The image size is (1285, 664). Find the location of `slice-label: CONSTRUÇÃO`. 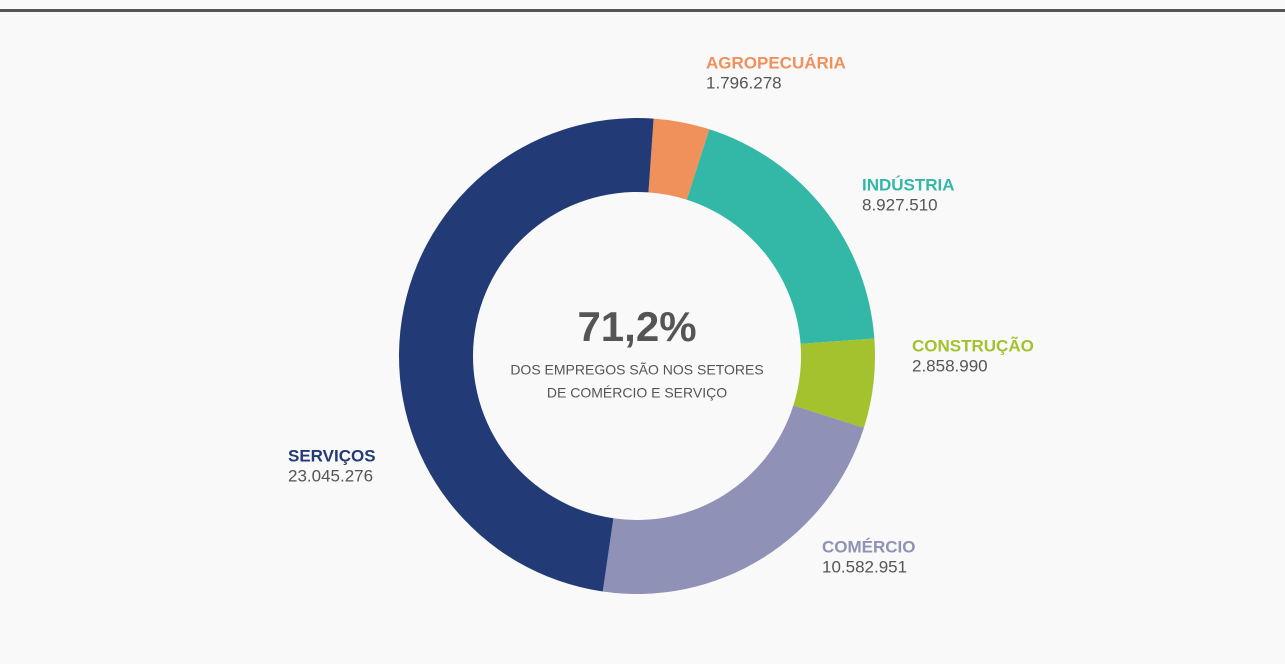

slice-label: CONSTRUÇÃO is located at coordinates (973, 345).